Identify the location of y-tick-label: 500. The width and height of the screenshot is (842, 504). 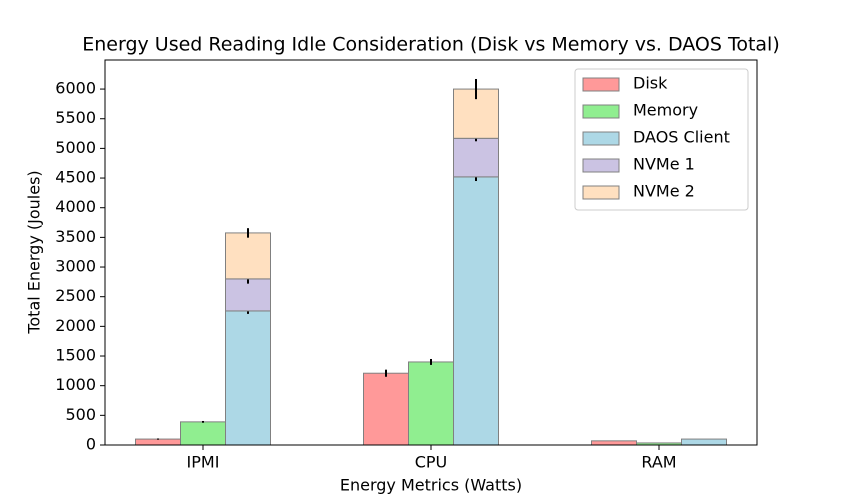
(80, 414).